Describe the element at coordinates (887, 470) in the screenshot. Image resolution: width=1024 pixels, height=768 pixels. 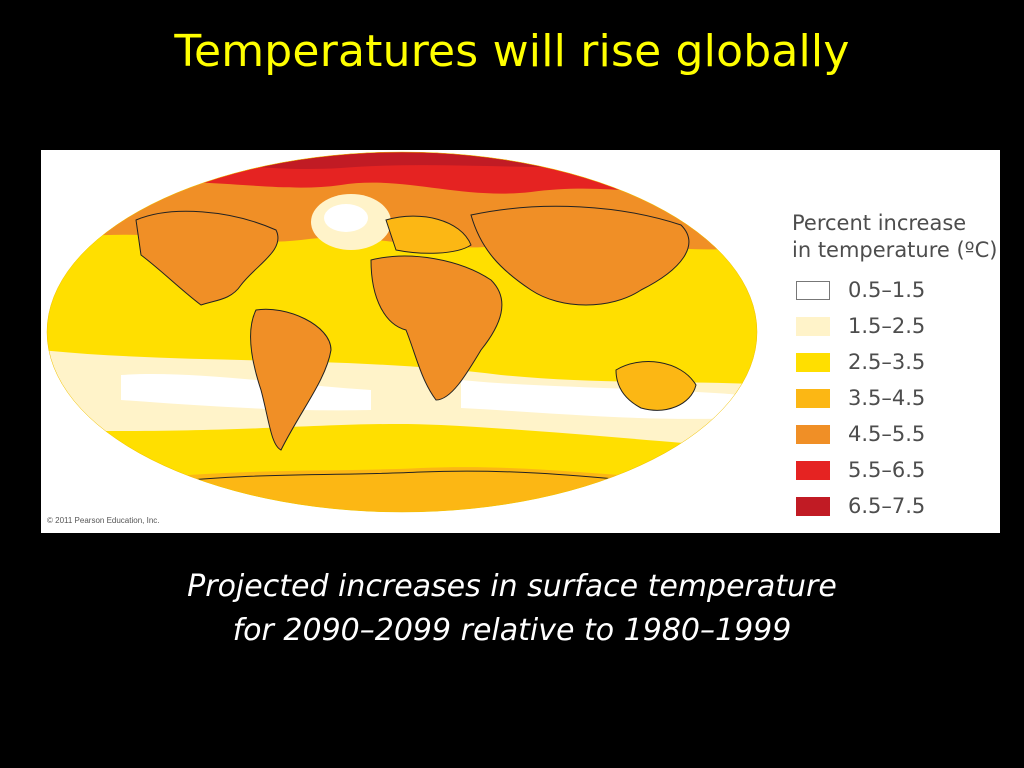
I see `legend-label: 5.5–6.5` at that location.